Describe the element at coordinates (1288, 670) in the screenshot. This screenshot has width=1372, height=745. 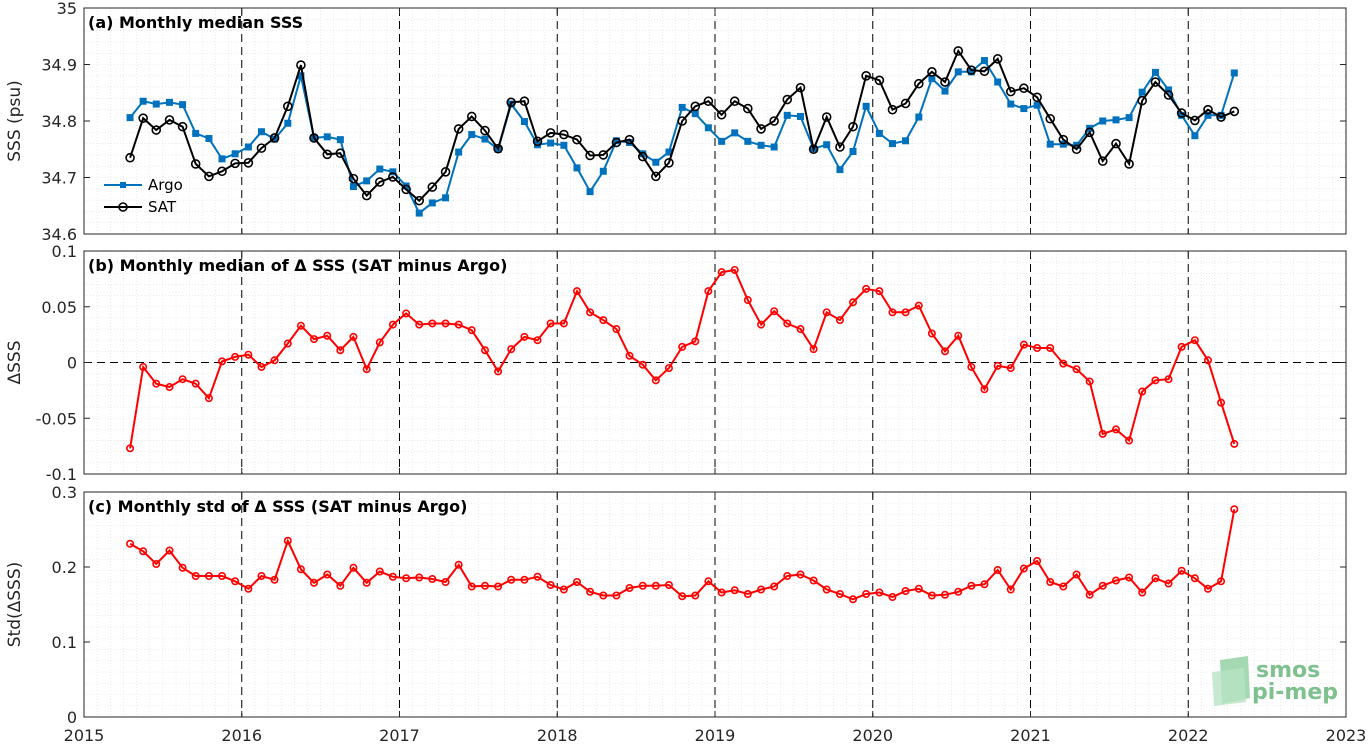
I see `logo-text-smos: smos` at that location.